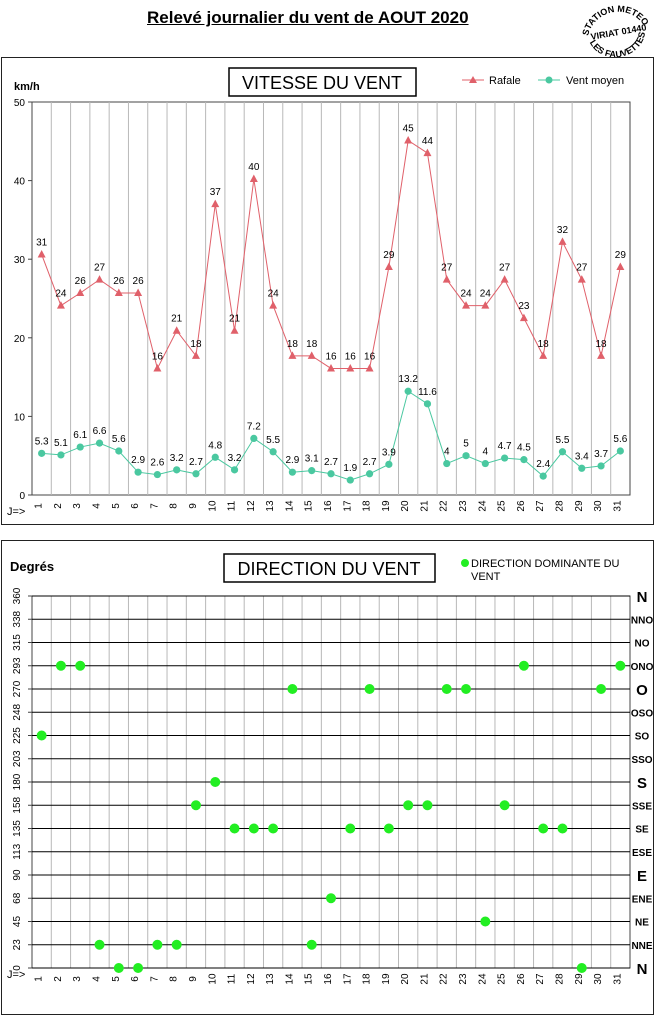 The height and width of the screenshot is (1019, 657). I want to click on data-label-rafale: 40, so click(254, 167).